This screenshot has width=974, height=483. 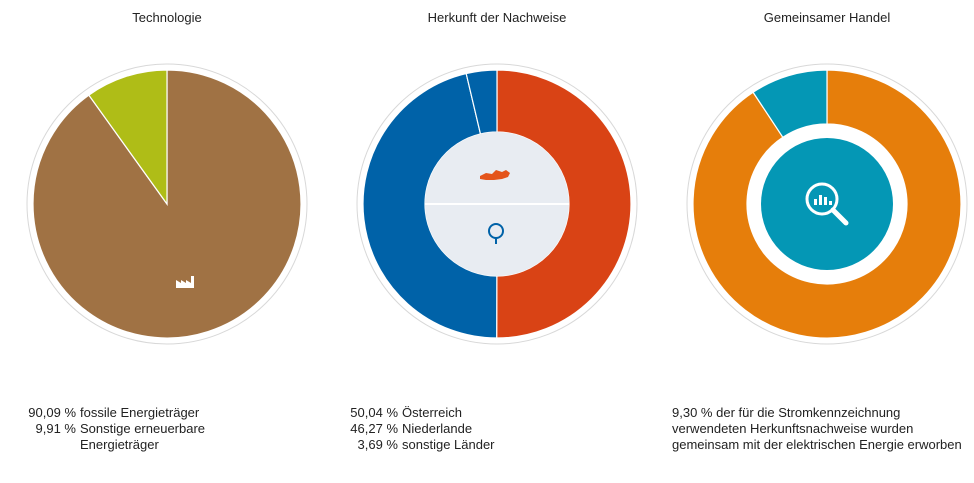 I want to click on legend-label: fossile Energieträger, so click(x=140, y=412).